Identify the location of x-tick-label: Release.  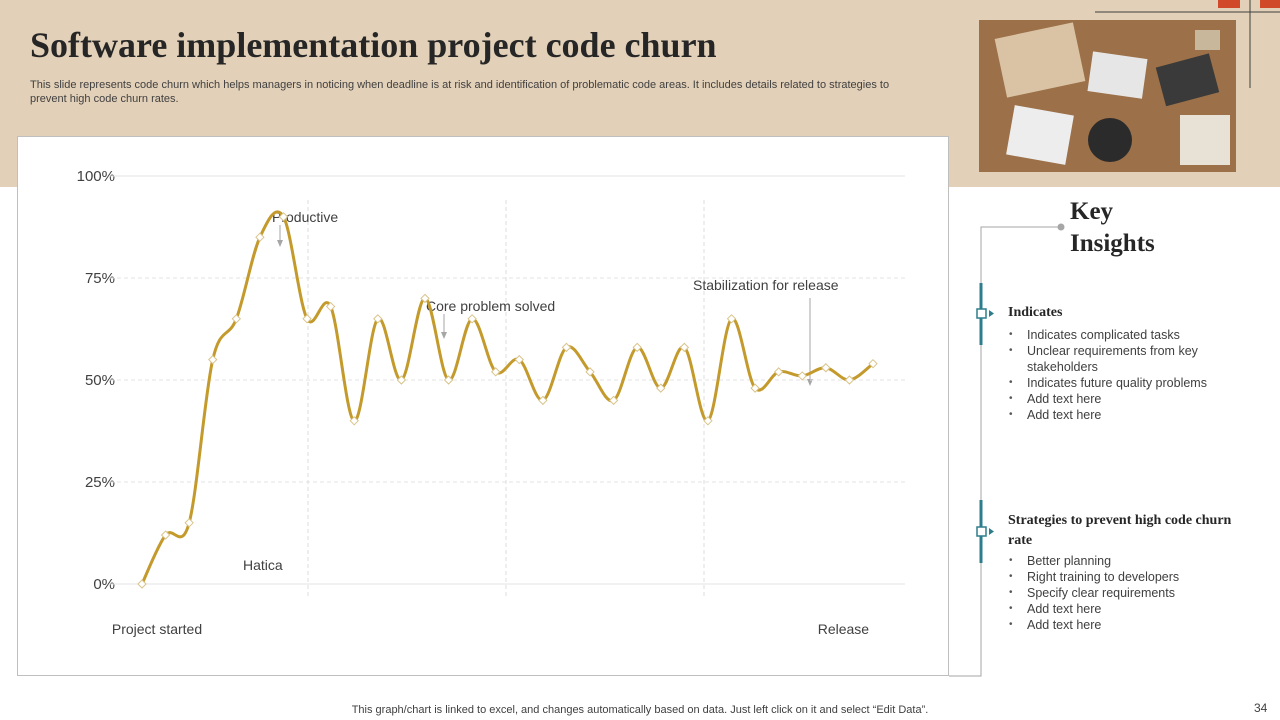
(844, 629).